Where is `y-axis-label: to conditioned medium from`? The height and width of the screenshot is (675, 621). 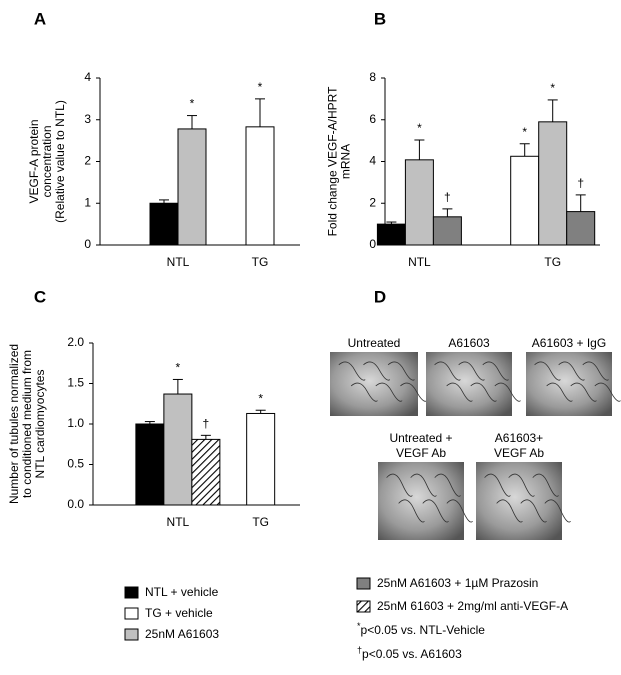
y-axis-label: to conditioned medium from is located at coordinates (27, 424).